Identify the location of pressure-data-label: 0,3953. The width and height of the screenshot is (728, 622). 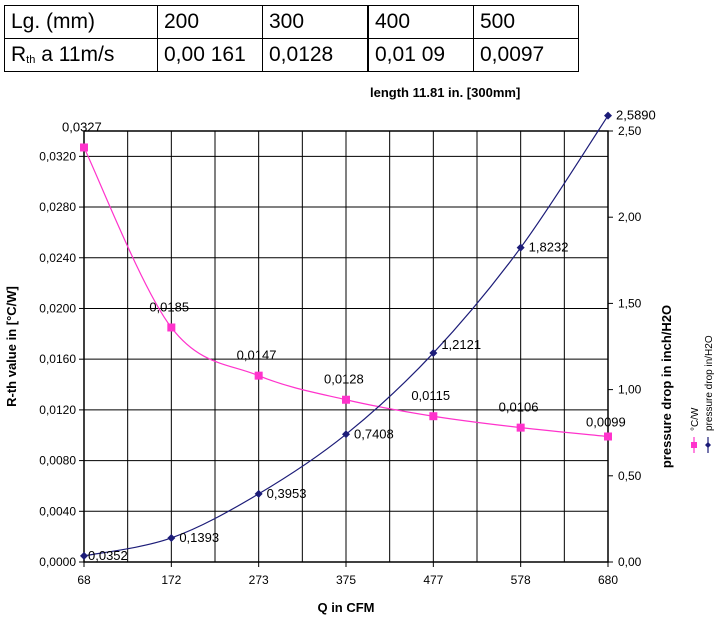
(287, 493).